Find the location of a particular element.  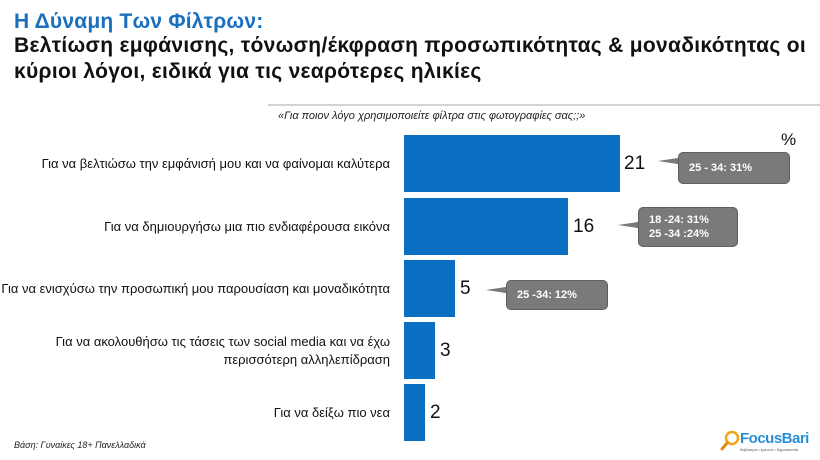

bar-value: 5 is located at coordinates (465, 288).